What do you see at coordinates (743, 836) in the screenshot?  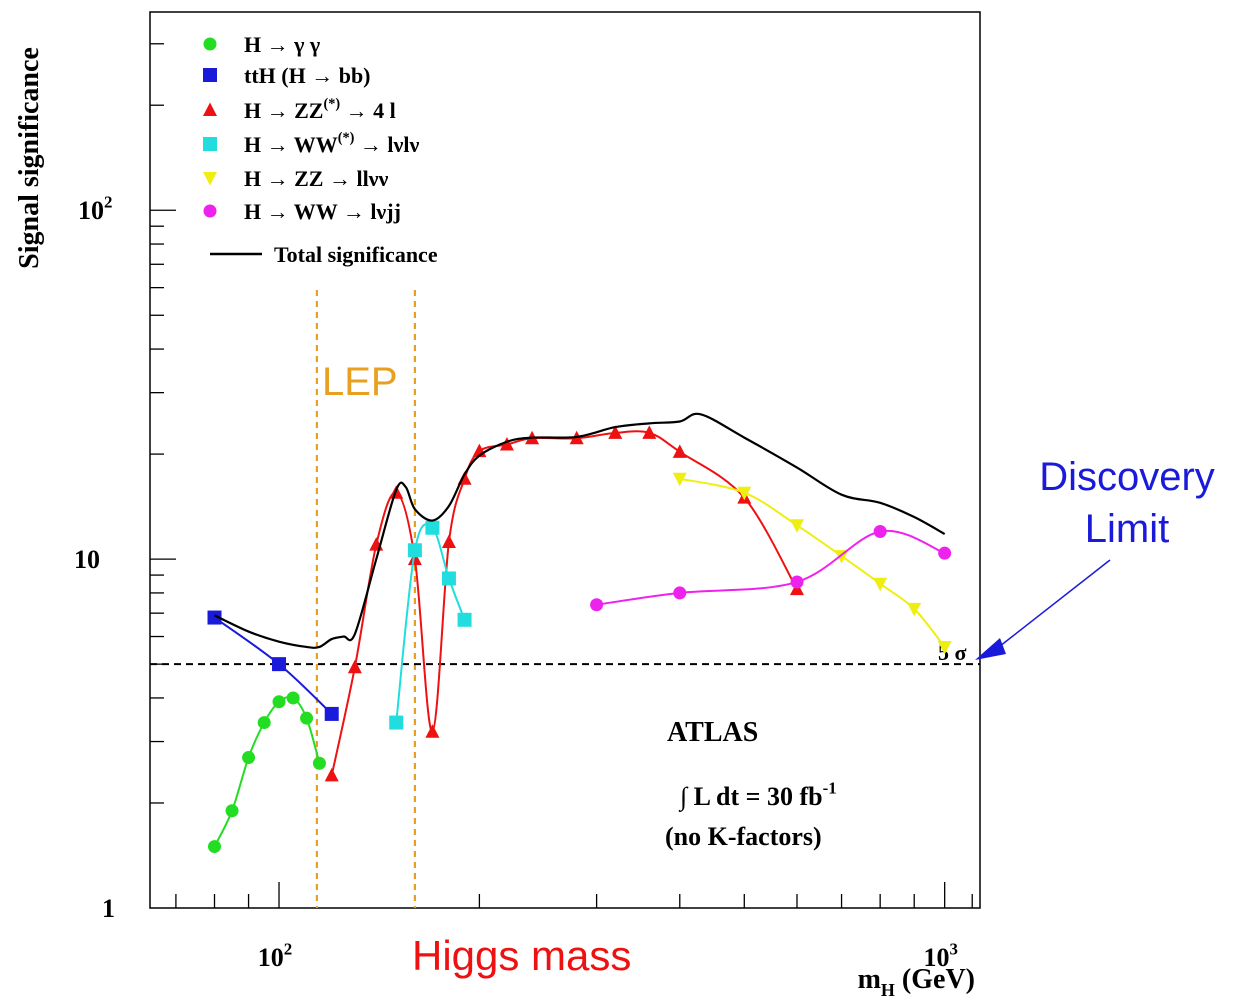 I see `kfactor-label: (no K-factors)` at bounding box center [743, 836].